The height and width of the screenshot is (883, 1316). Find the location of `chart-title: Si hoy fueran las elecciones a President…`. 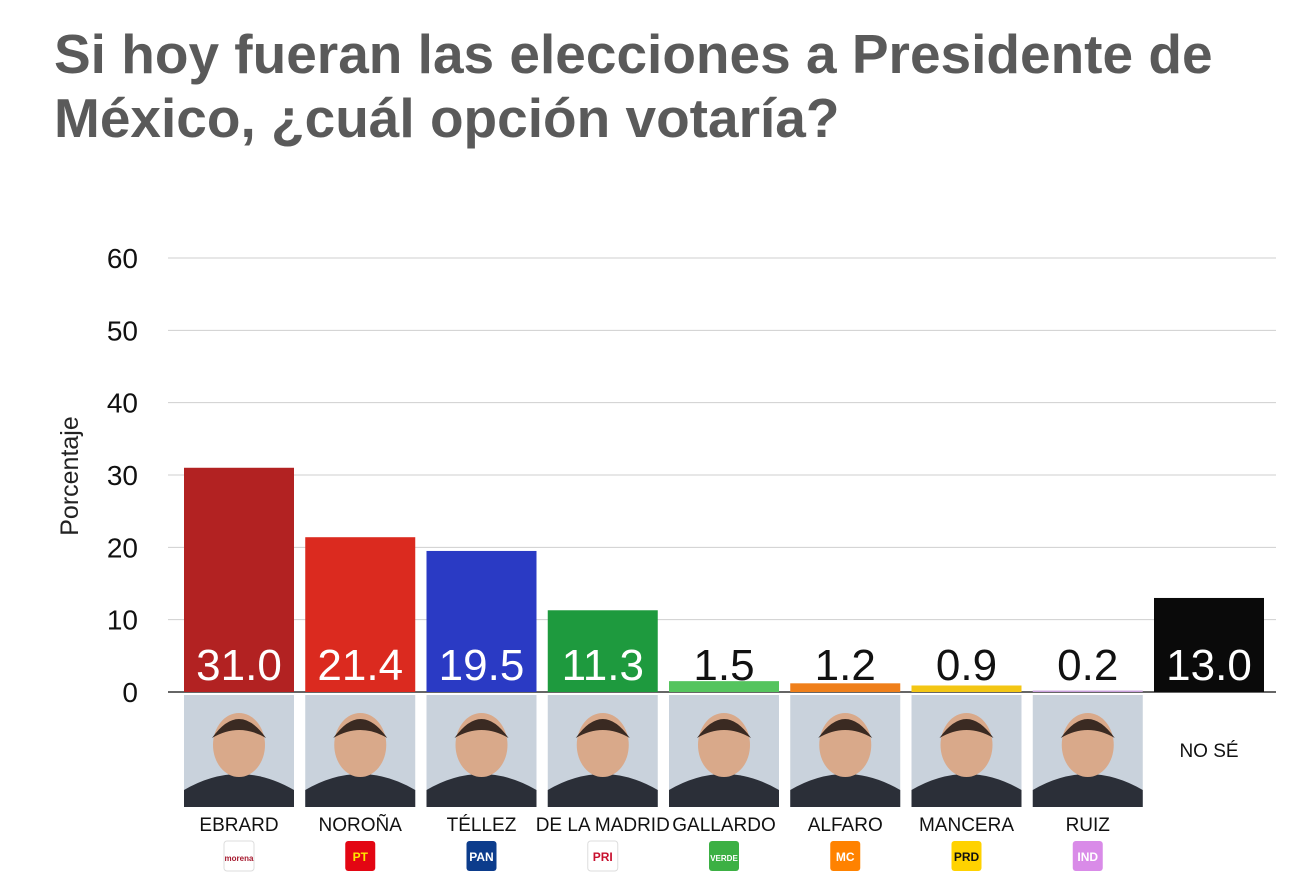

chart-title: Si hoy fueran las elecciones a President… is located at coordinates (633, 86).